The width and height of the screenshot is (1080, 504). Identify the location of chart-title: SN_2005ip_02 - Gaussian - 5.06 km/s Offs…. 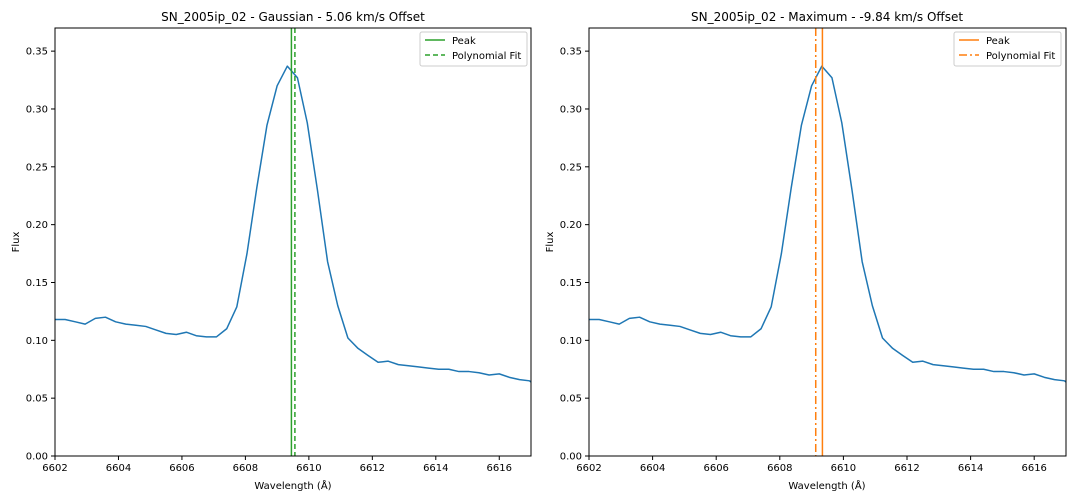
(293, 17).